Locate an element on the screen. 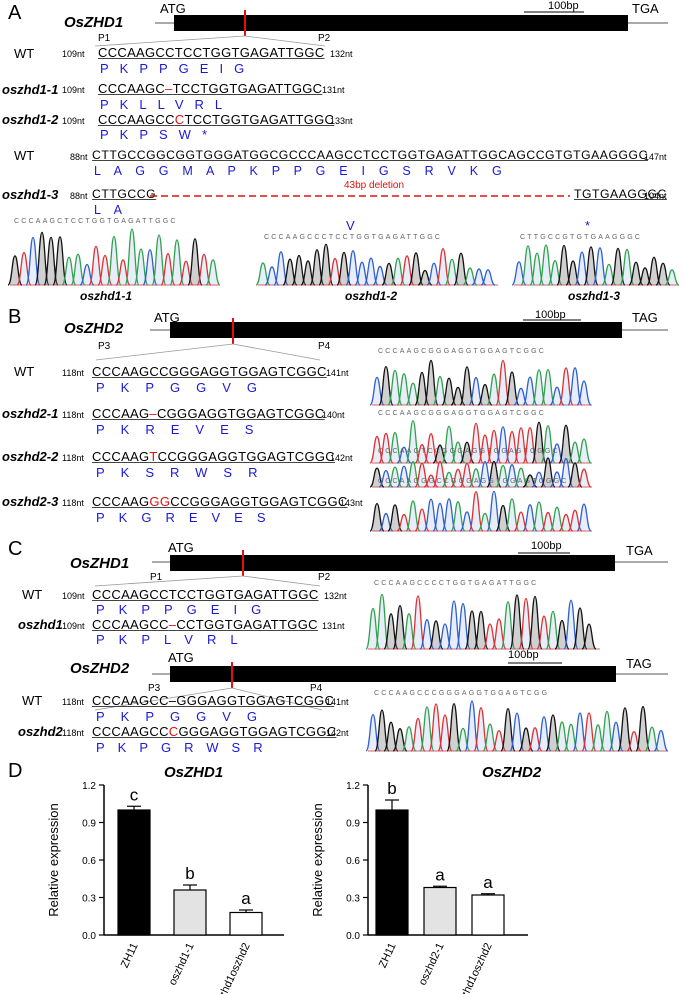 The height and width of the screenshot is (994, 685). nt-end: 132nt is located at coordinates (335, 596).